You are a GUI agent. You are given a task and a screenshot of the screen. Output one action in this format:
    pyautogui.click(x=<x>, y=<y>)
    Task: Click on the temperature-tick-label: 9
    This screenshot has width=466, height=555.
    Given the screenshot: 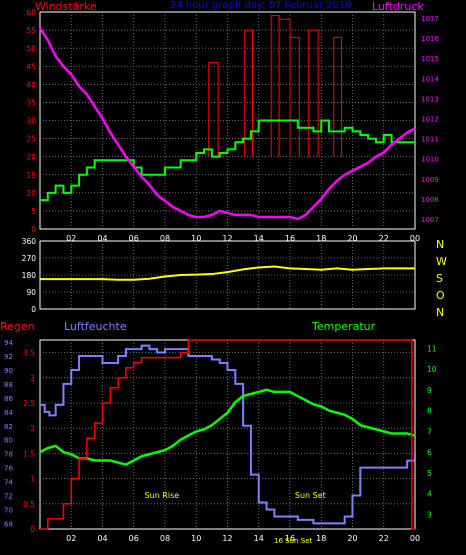 What is the action you would take?
    pyautogui.click(x=429, y=390)
    